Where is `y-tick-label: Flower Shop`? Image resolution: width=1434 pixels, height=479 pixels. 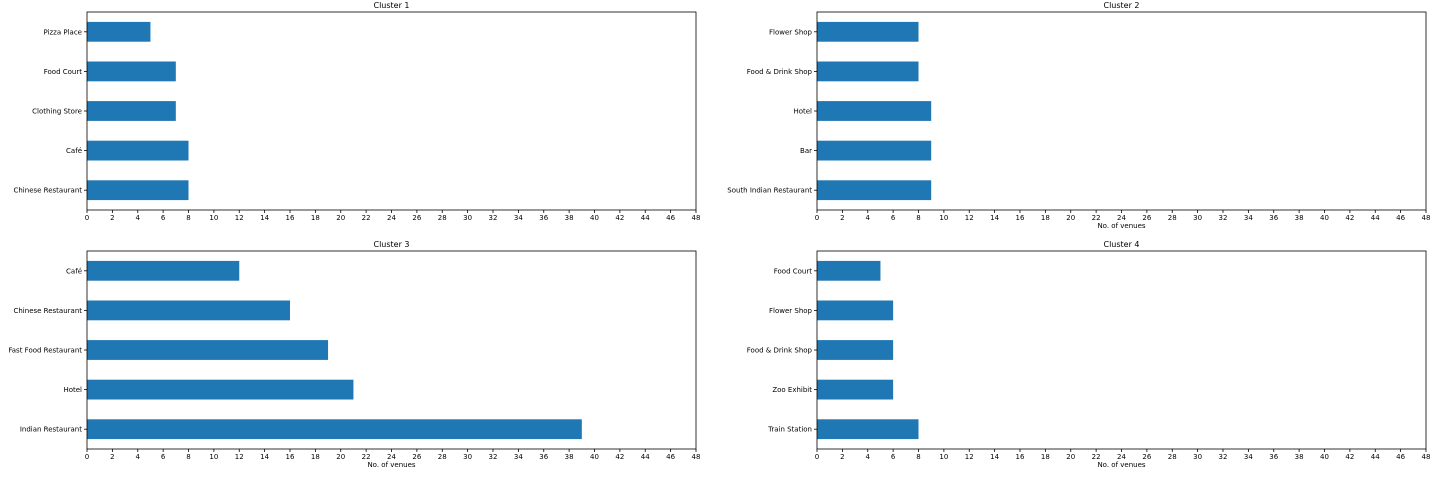 y-tick-label: Flower Shop is located at coordinates (791, 32).